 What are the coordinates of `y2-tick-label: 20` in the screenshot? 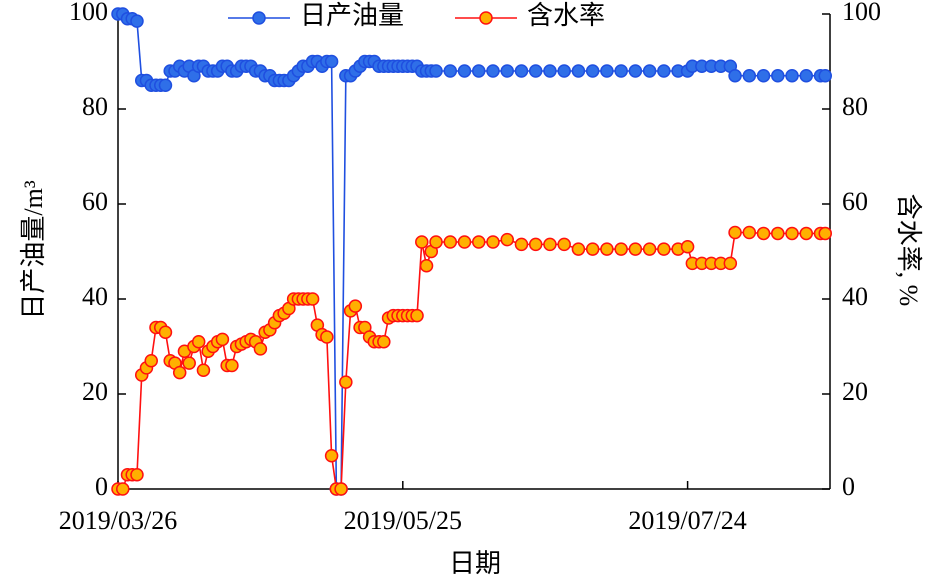 It's located at (855, 391).